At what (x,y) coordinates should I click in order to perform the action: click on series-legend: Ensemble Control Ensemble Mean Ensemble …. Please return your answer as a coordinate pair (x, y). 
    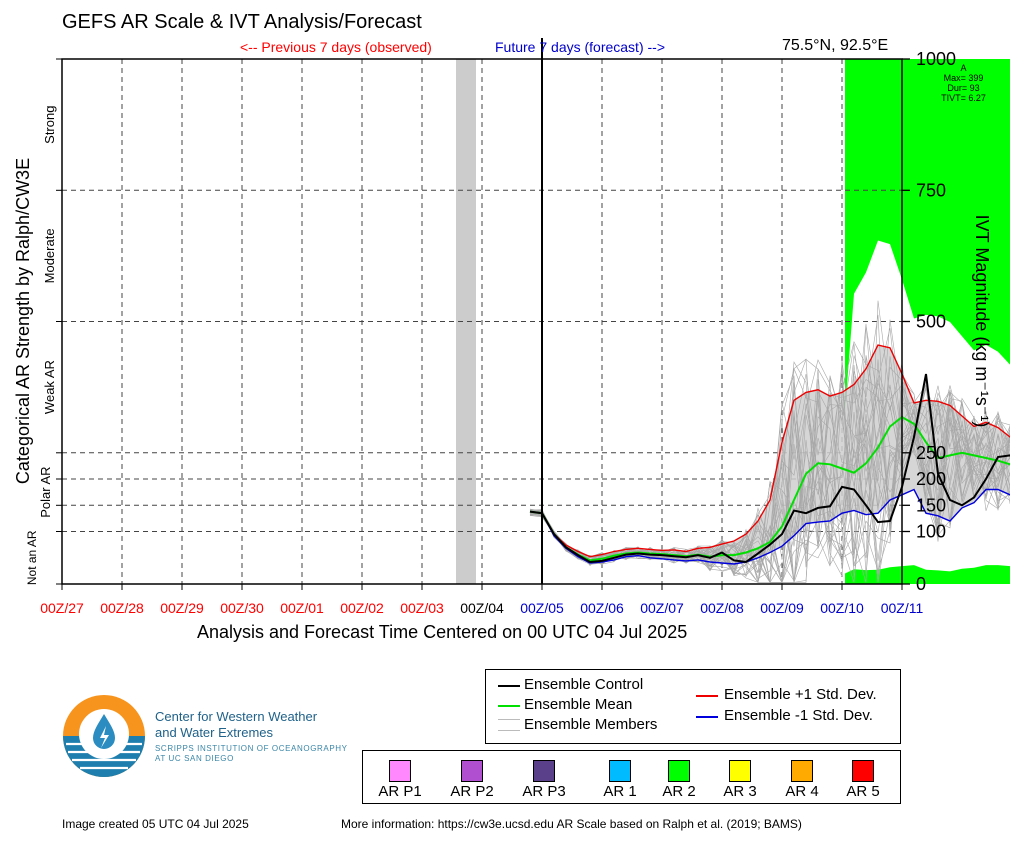
    Looking at the image, I should click on (693, 706).